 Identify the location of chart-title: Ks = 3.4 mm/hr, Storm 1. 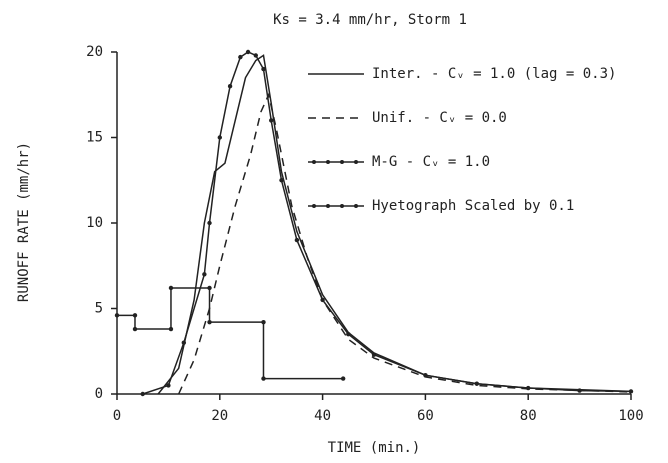
(370, 20).